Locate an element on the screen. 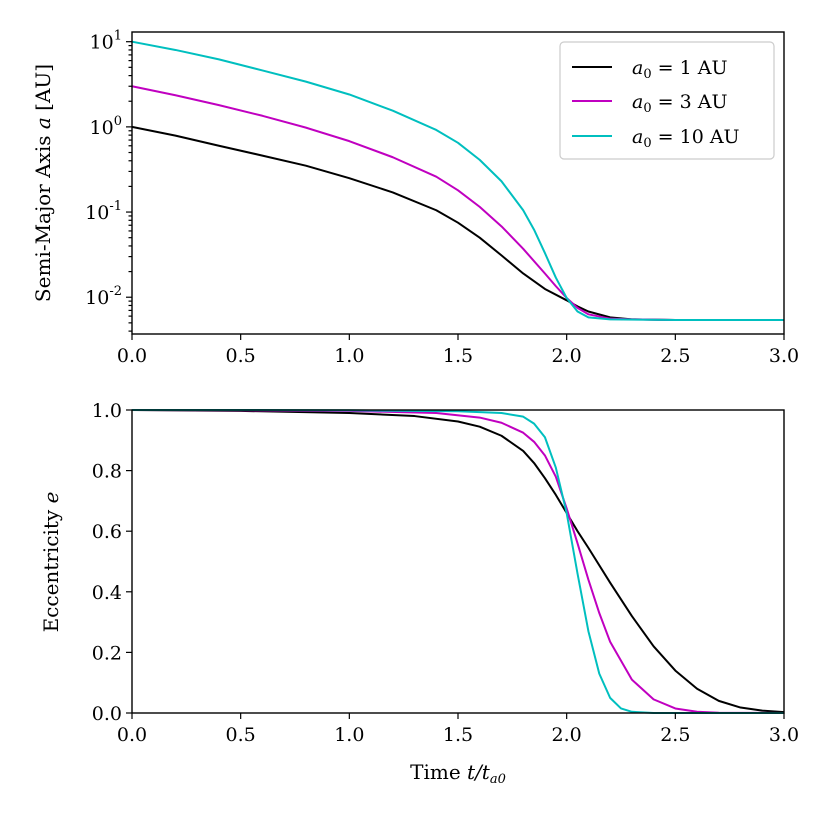 This screenshot has width=830, height=819. bottom-y-tick-label: 0.0 is located at coordinates (107, 714).